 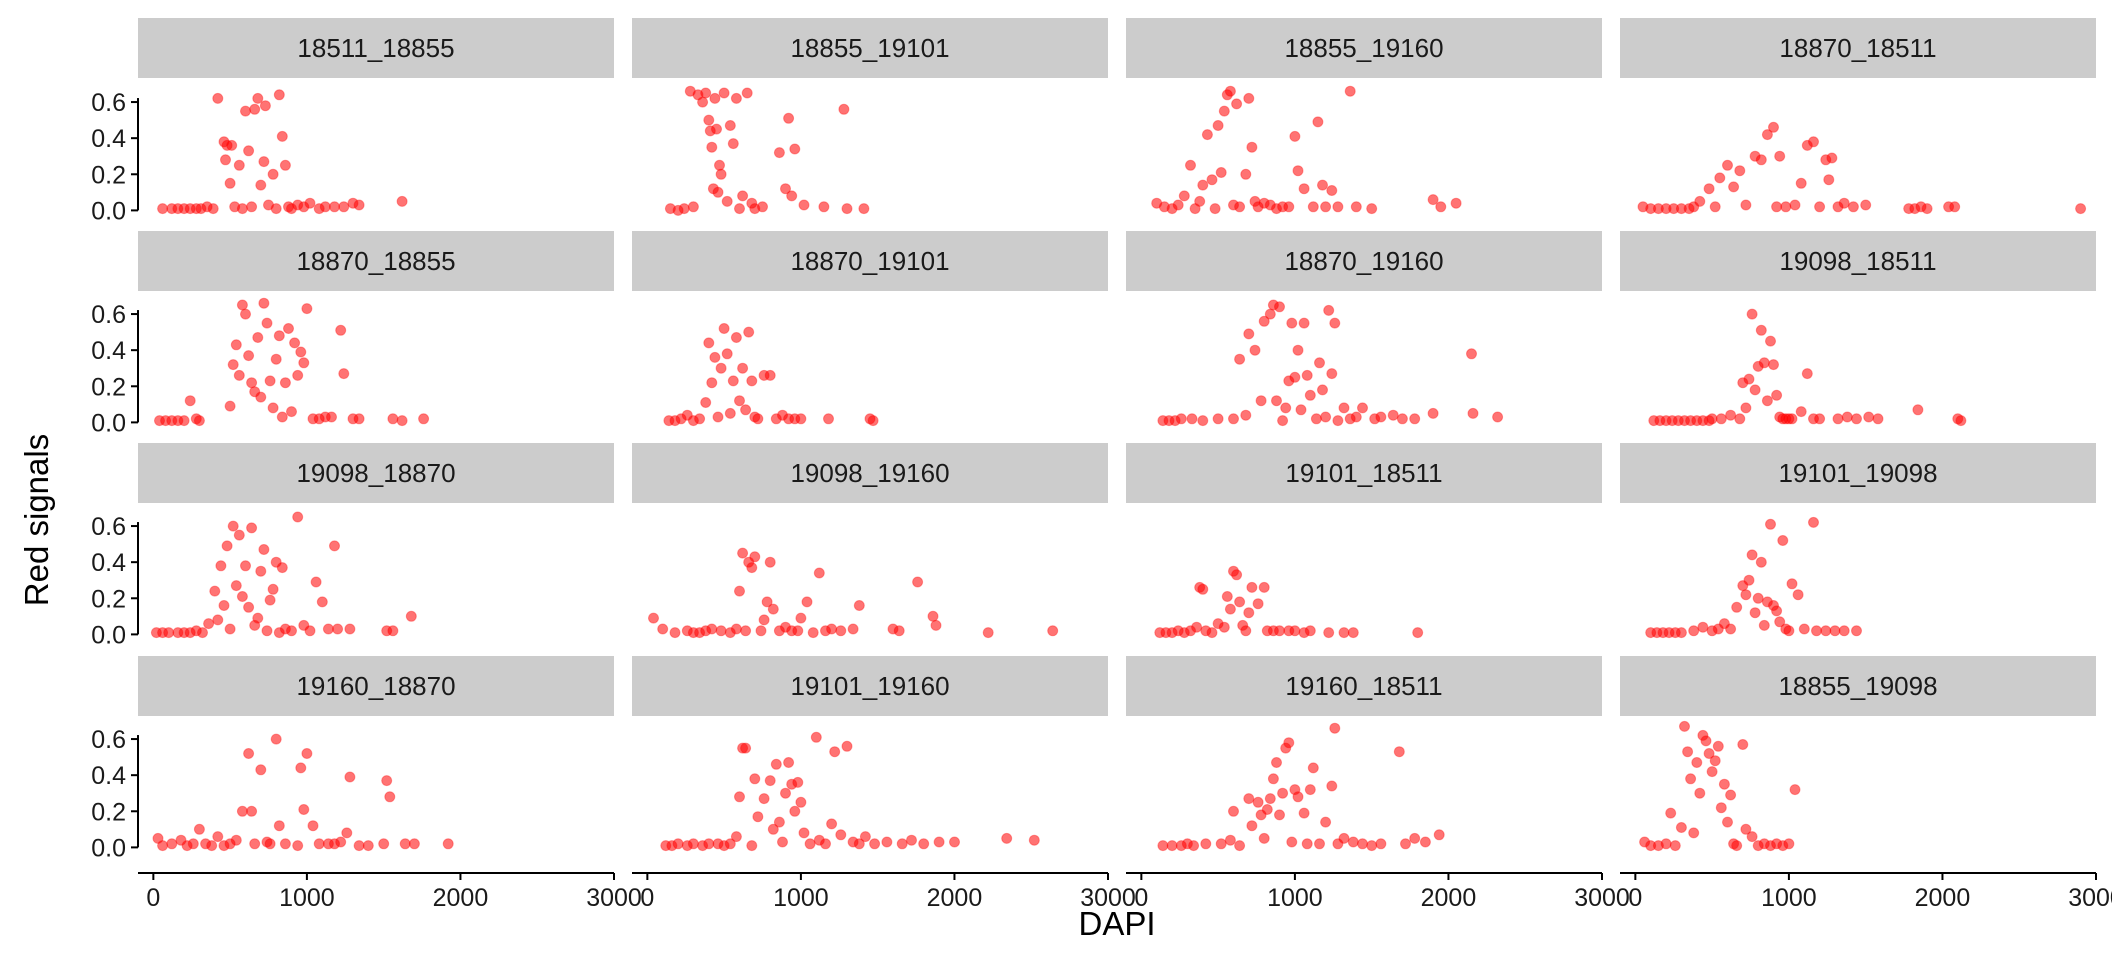 I want to click on y-axis-title: Red signals, so click(x=36, y=520).